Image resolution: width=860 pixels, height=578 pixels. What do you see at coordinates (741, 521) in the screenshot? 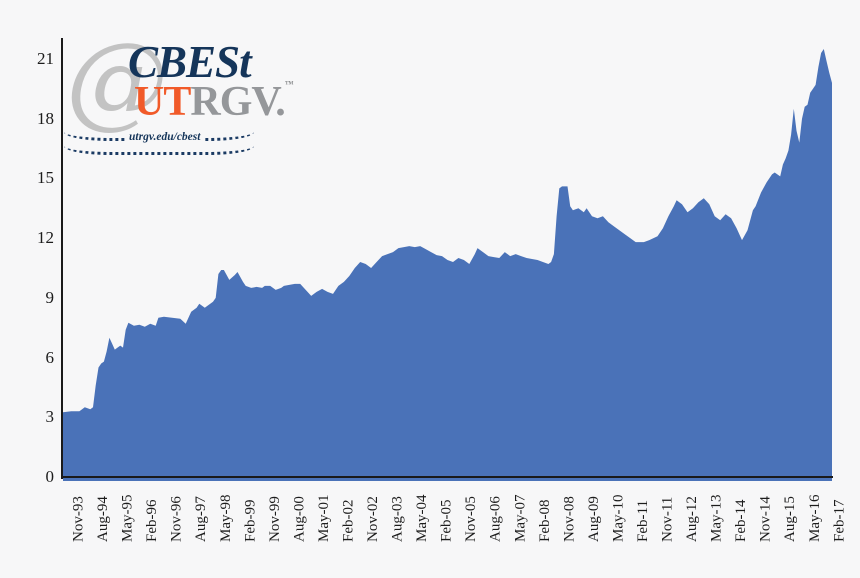
I see `x-tick-label: Feb-14` at bounding box center [741, 521].